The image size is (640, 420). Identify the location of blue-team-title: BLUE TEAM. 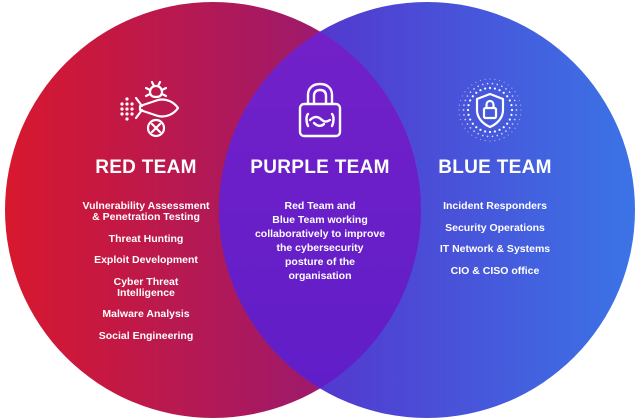
(495, 167).